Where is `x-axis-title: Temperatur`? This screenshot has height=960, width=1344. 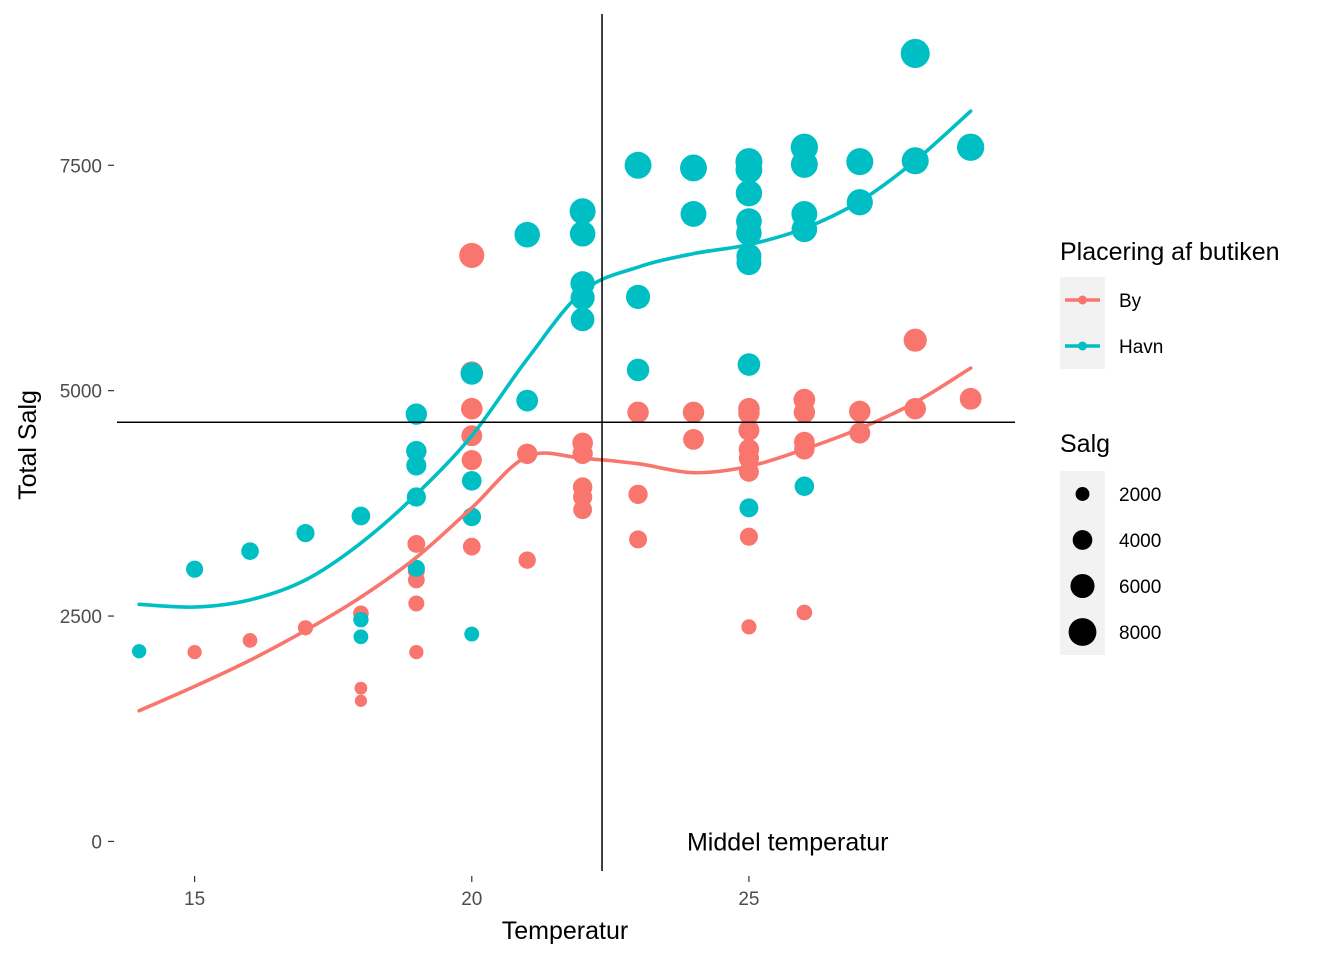 x-axis-title: Temperatur is located at coordinates (565, 931).